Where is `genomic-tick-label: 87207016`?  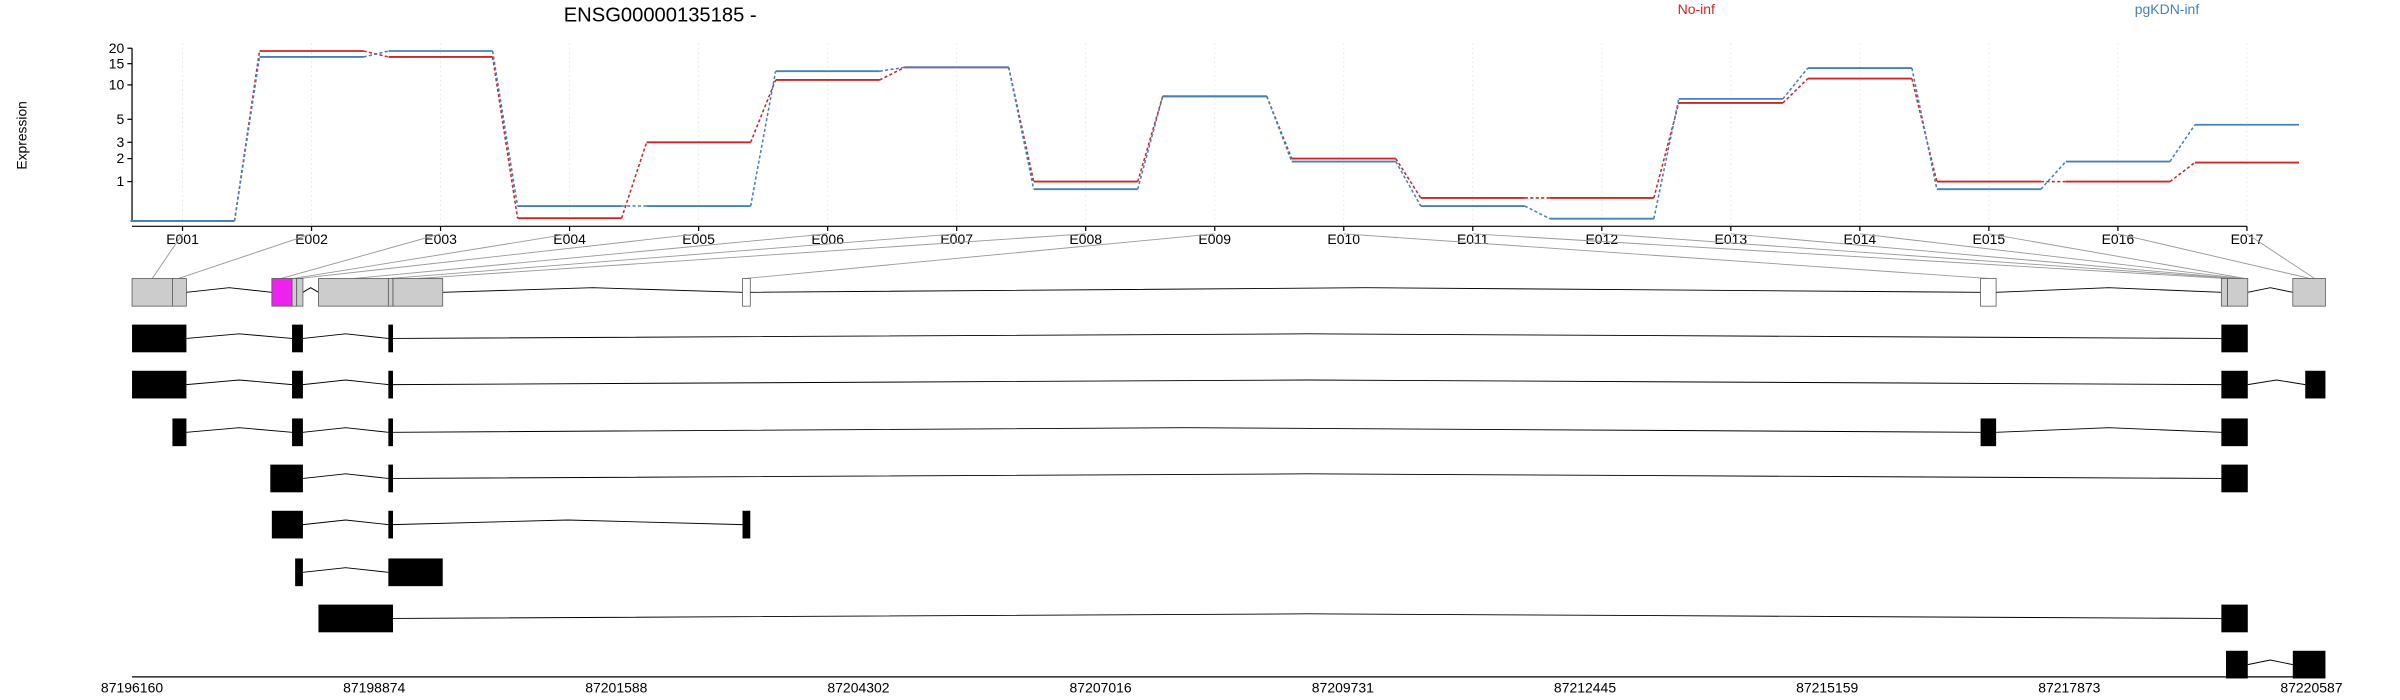
genomic-tick-label: 87207016 is located at coordinates (1101, 687).